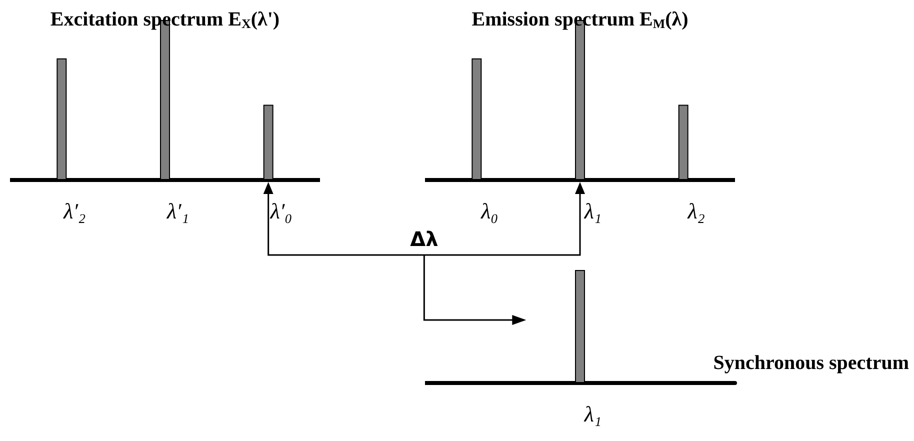 The height and width of the screenshot is (441, 914). I want to click on text: Synchronous spectrum, so click(811, 363).